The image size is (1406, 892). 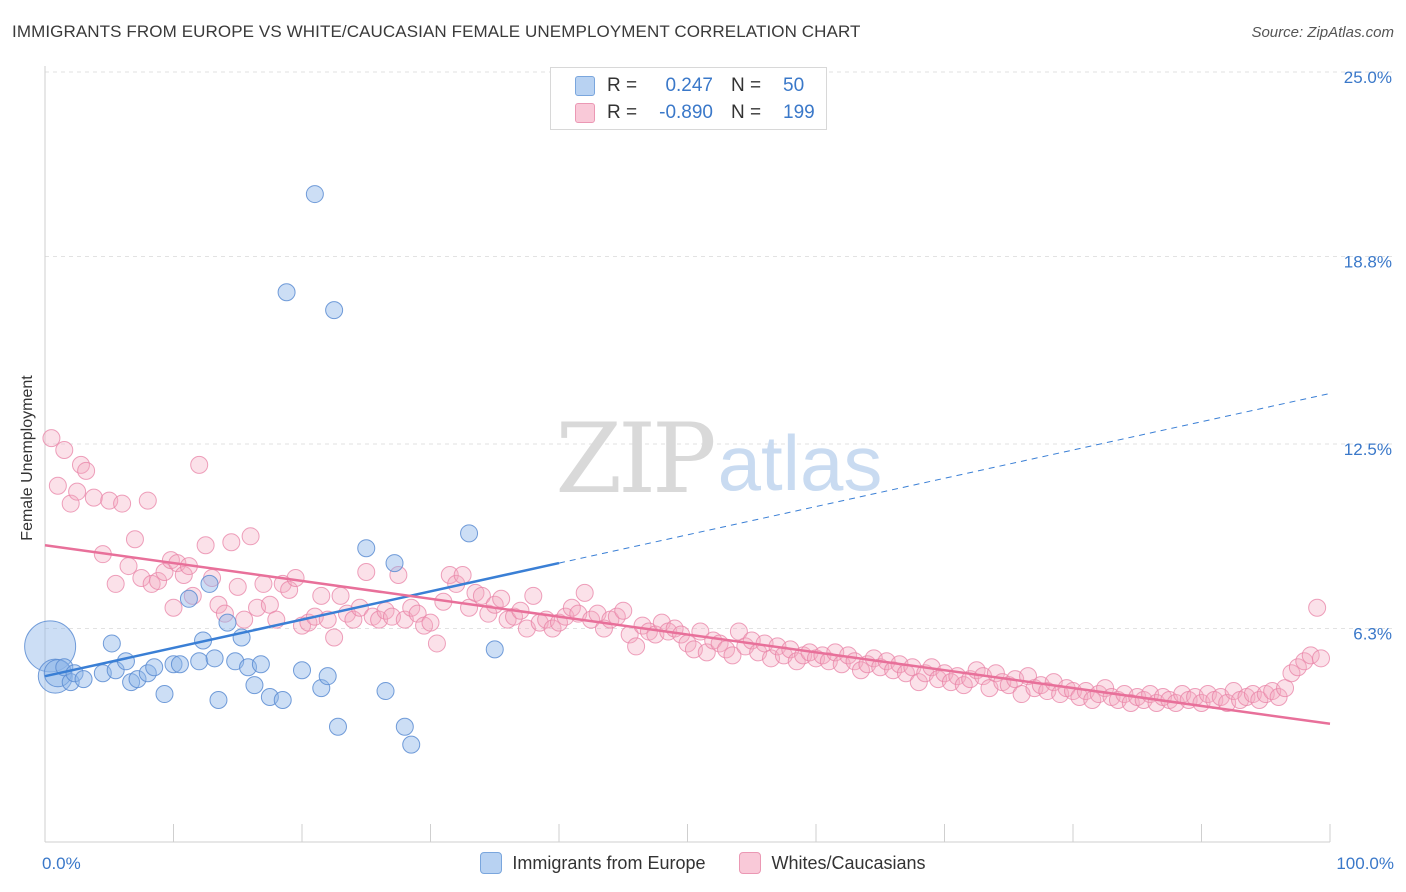 What do you see at coordinates (688, 98) in the screenshot?
I see `correlation-legend: R = 0.247 N = 50 R = -0.890 N = 199` at bounding box center [688, 98].